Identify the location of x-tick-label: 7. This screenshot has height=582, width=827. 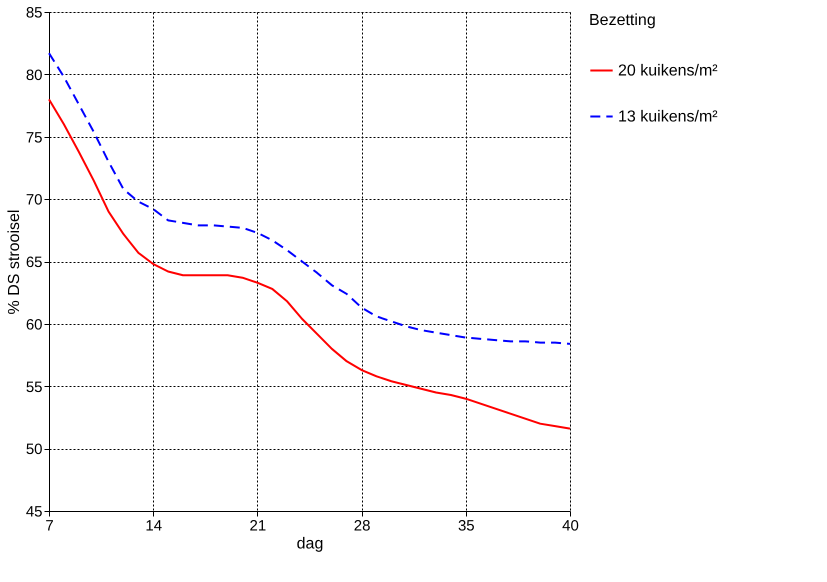
(49, 526).